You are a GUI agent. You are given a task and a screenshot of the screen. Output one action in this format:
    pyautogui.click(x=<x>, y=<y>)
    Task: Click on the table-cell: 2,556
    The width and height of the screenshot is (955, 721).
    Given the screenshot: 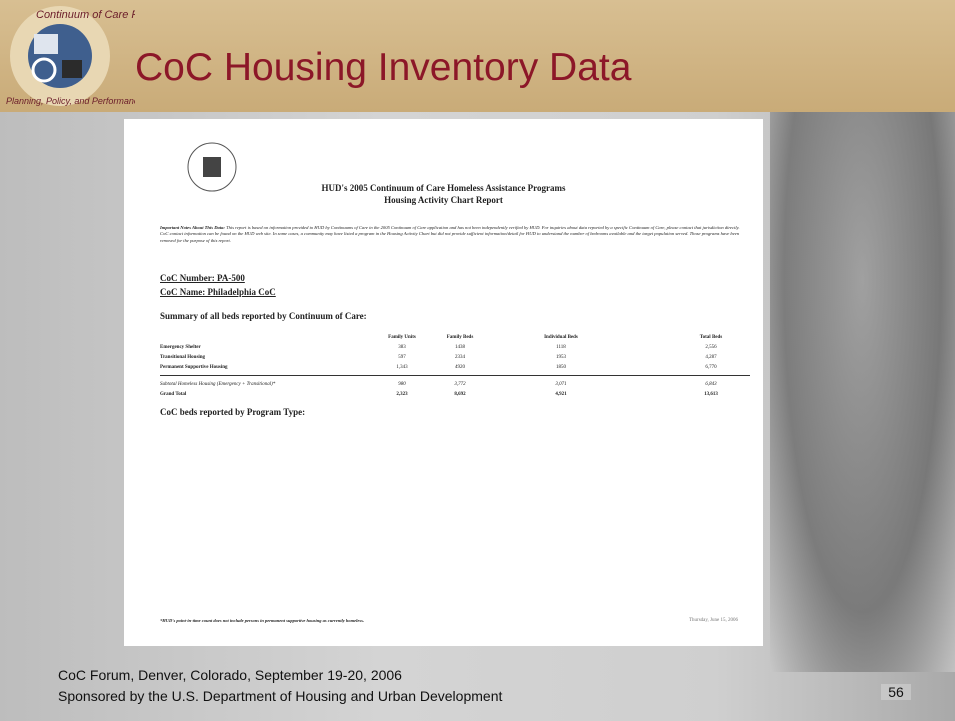 What is the action you would take?
    pyautogui.click(x=711, y=347)
    